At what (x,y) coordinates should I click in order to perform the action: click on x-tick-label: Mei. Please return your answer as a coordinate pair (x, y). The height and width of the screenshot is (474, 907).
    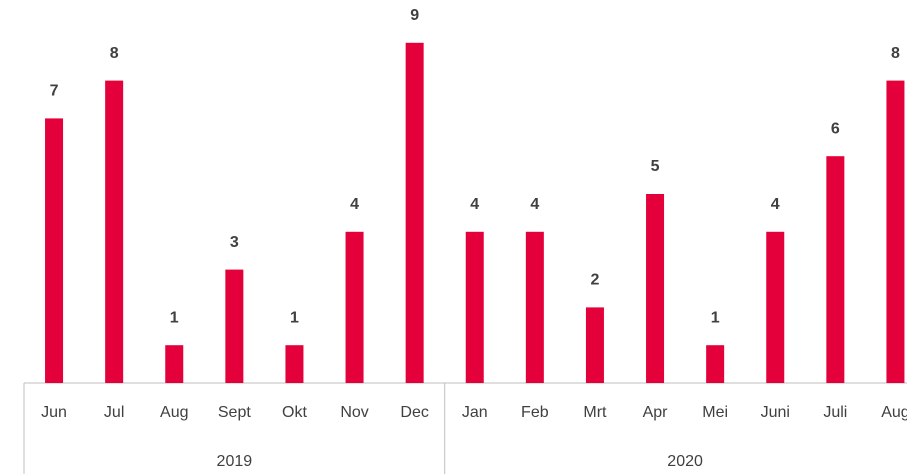
    Looking at the image, I should click on (715, 412).